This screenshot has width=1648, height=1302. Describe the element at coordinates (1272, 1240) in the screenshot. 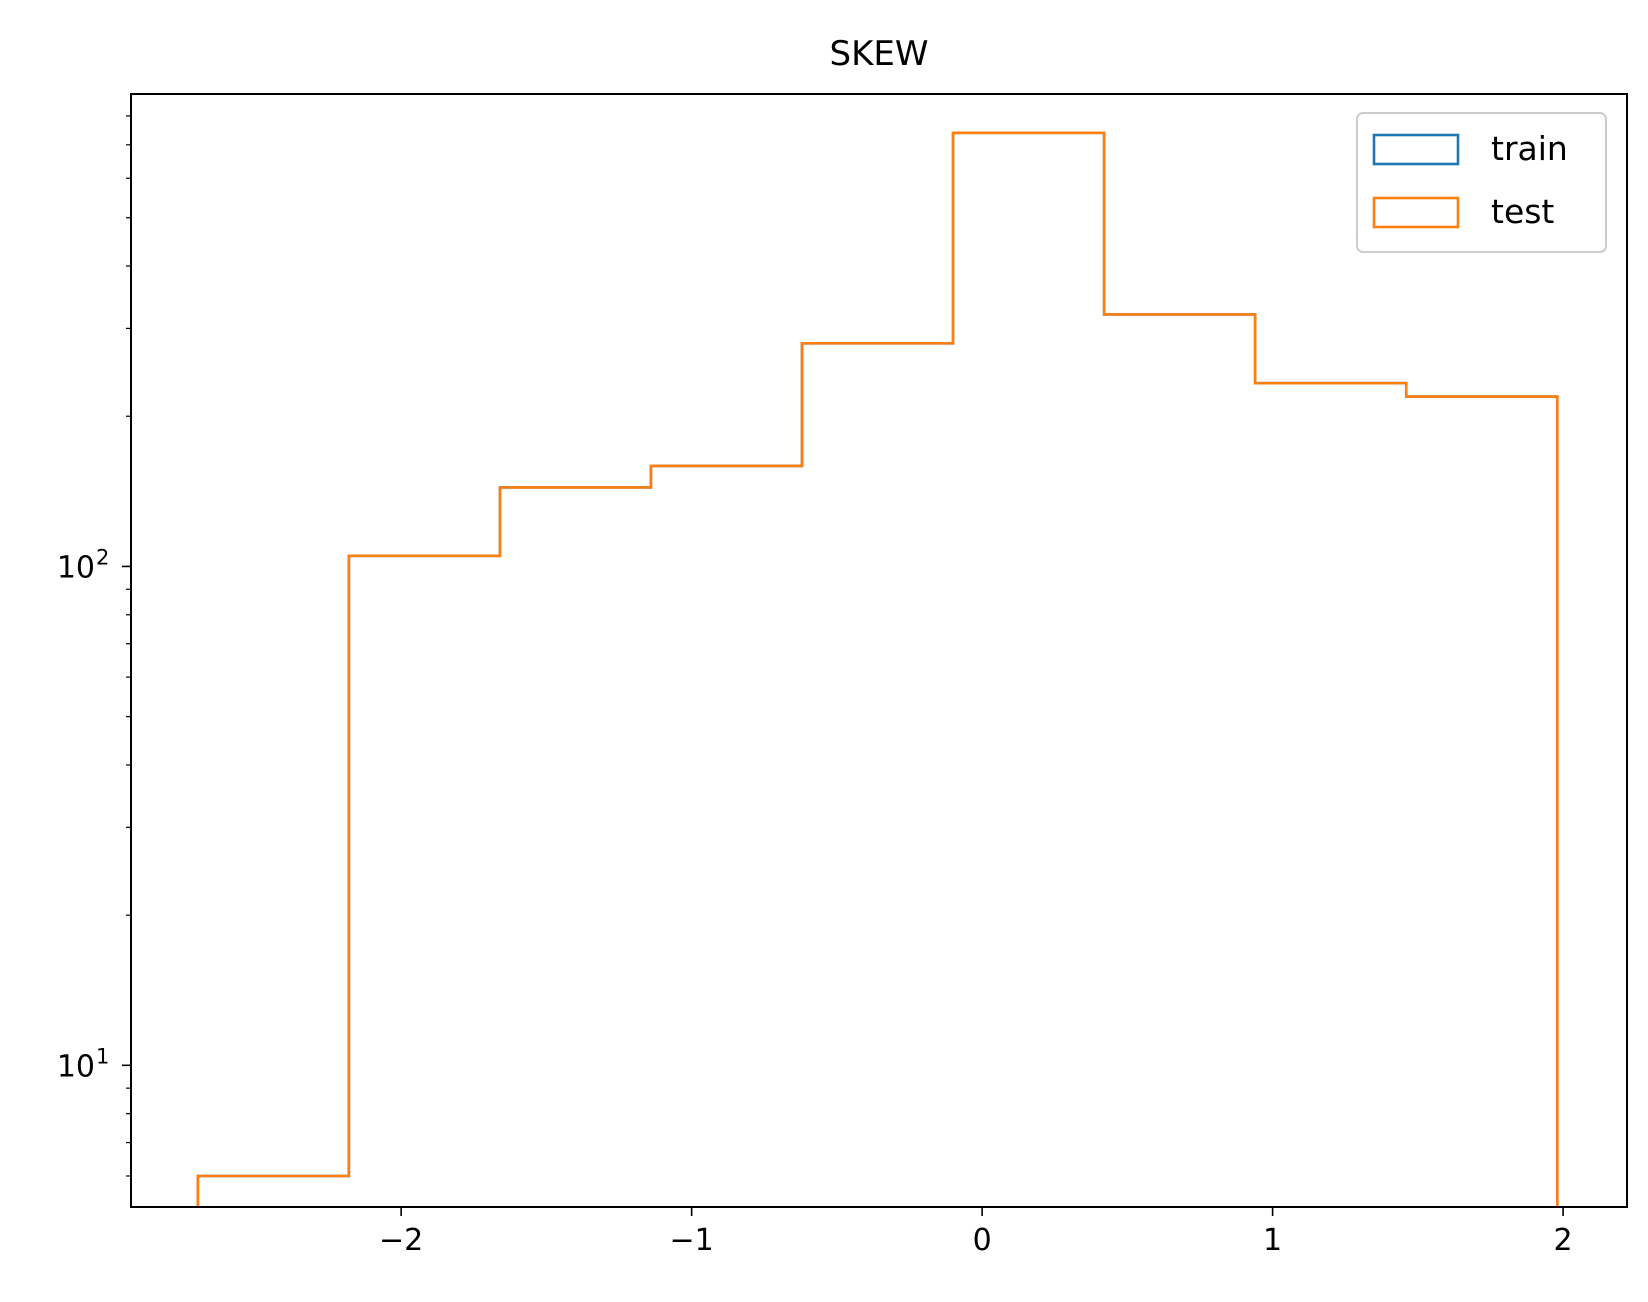

I see `x-tick-label: 1` at that location.